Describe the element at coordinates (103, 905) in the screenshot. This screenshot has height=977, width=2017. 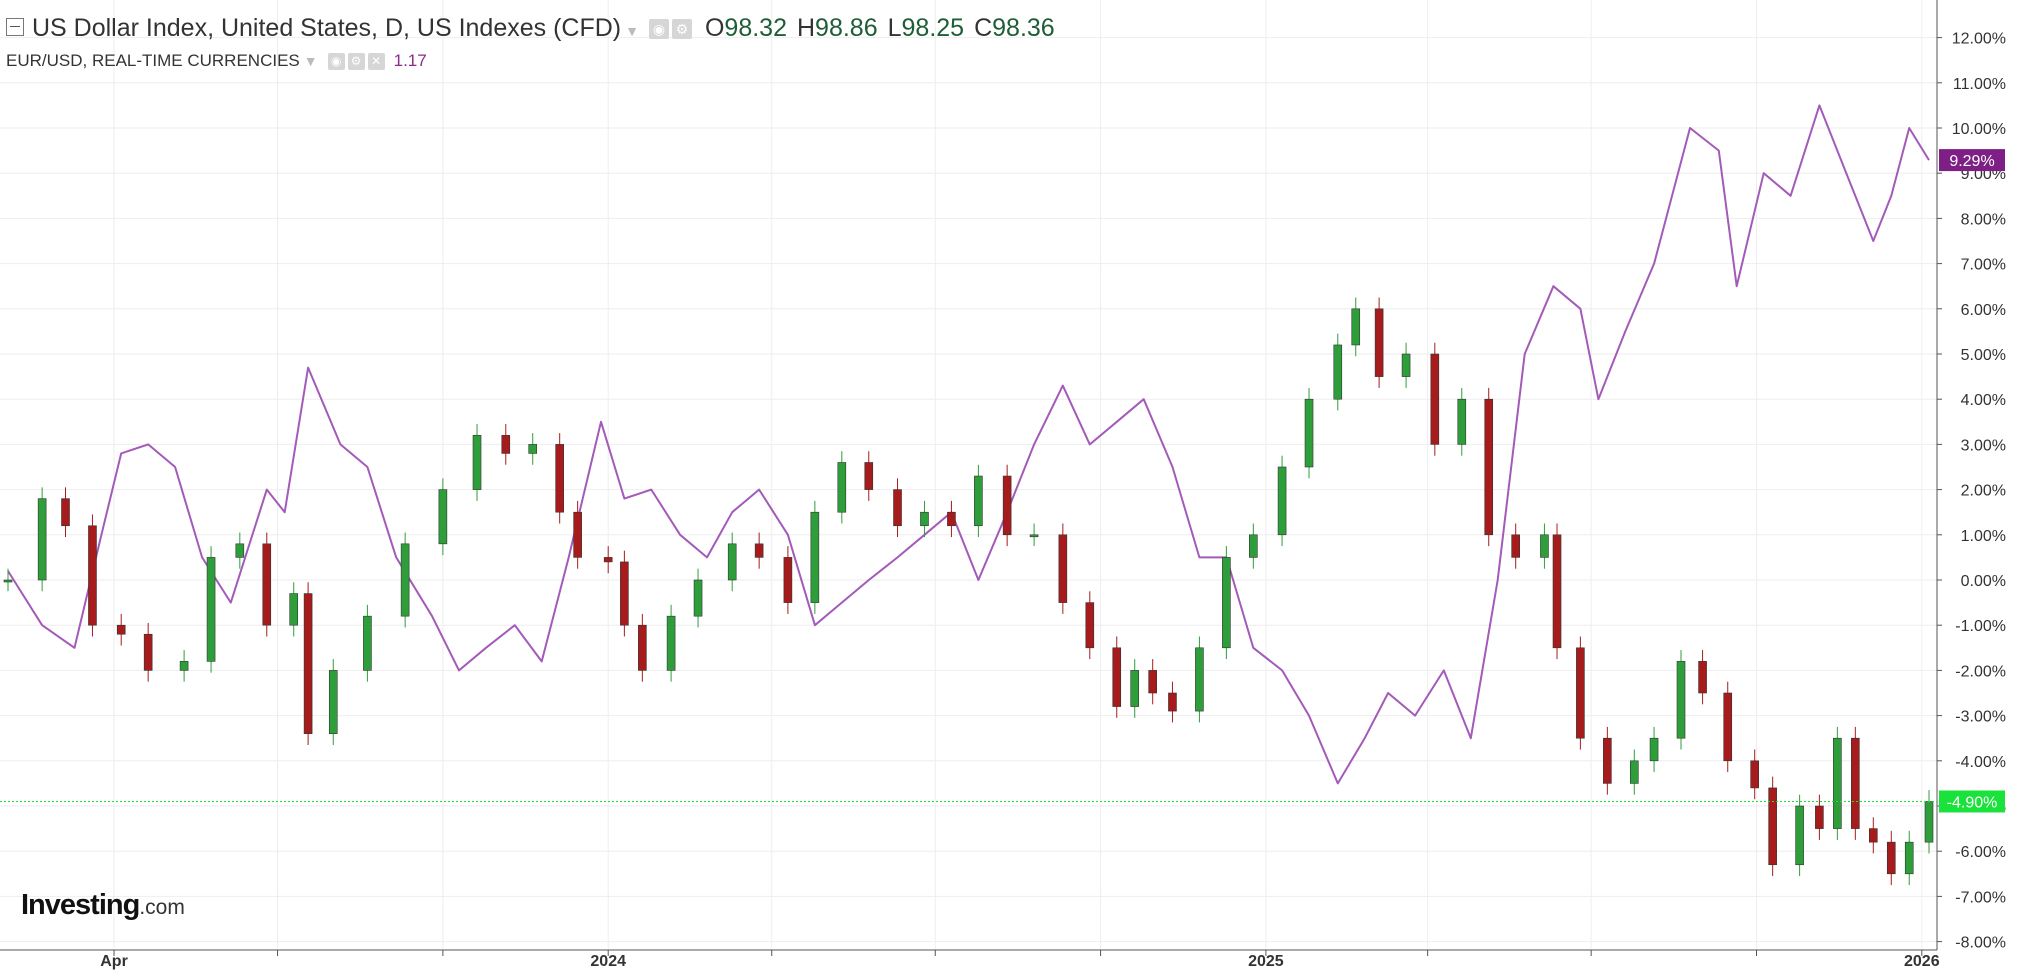
I see `investing-logo: Investing.com` at that location.